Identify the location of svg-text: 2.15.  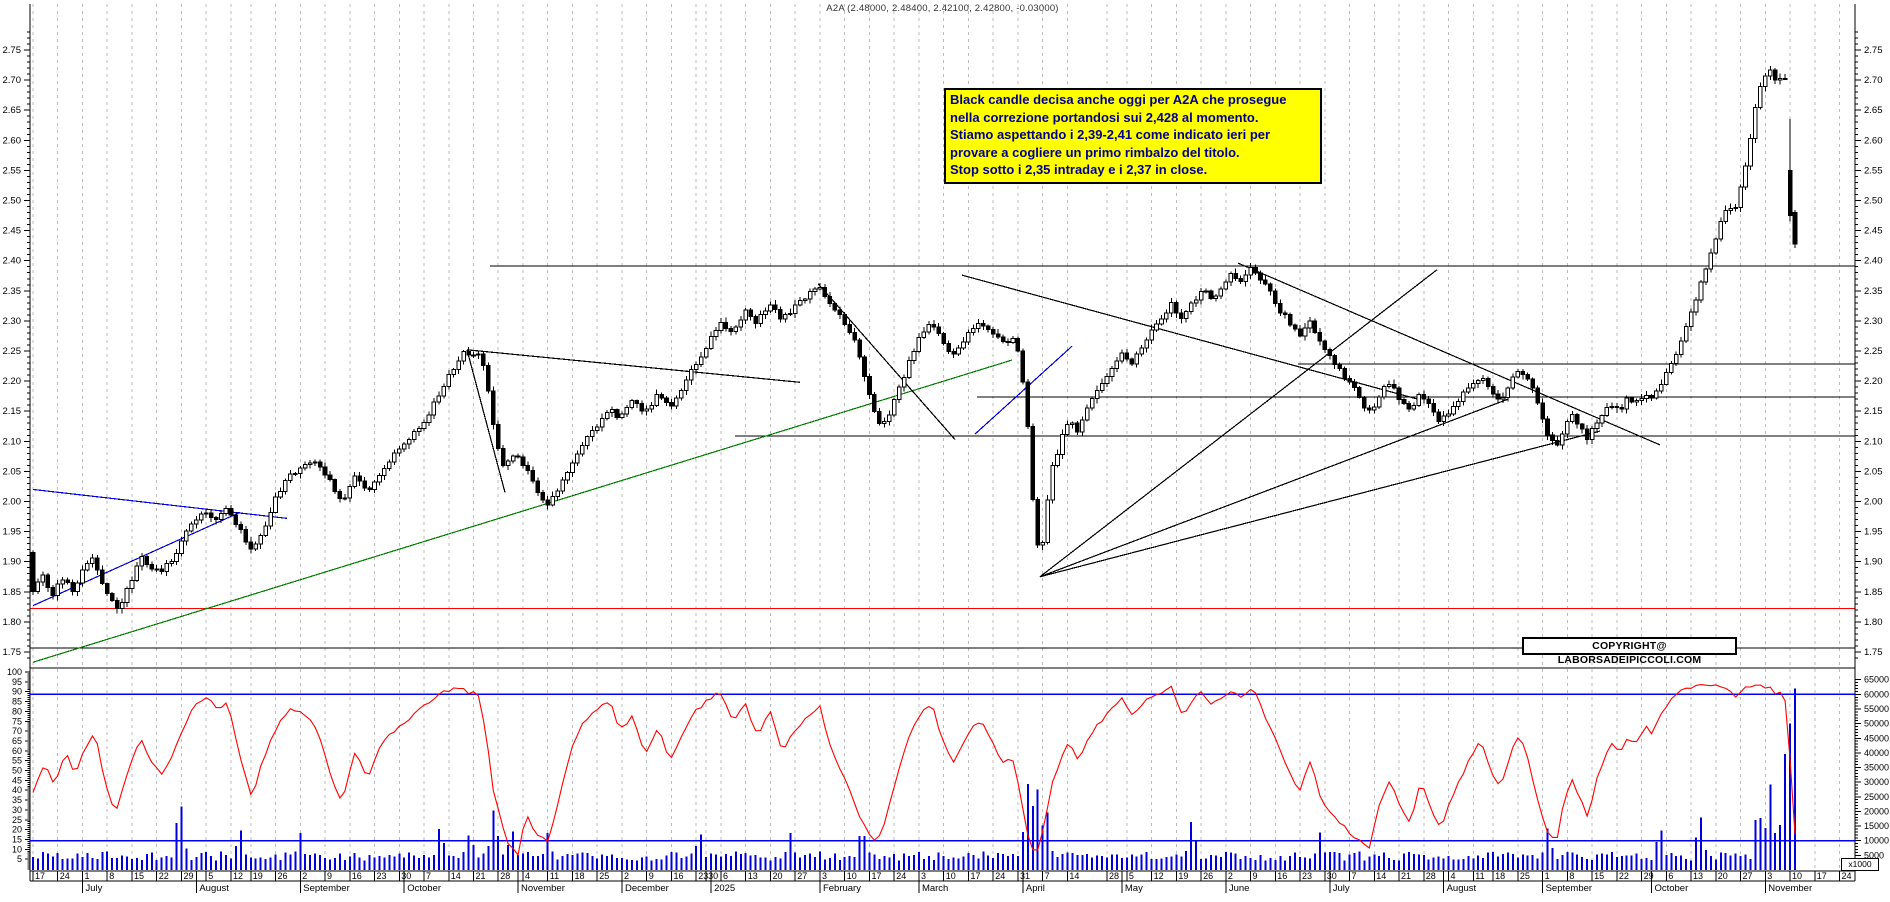
(12, 411).